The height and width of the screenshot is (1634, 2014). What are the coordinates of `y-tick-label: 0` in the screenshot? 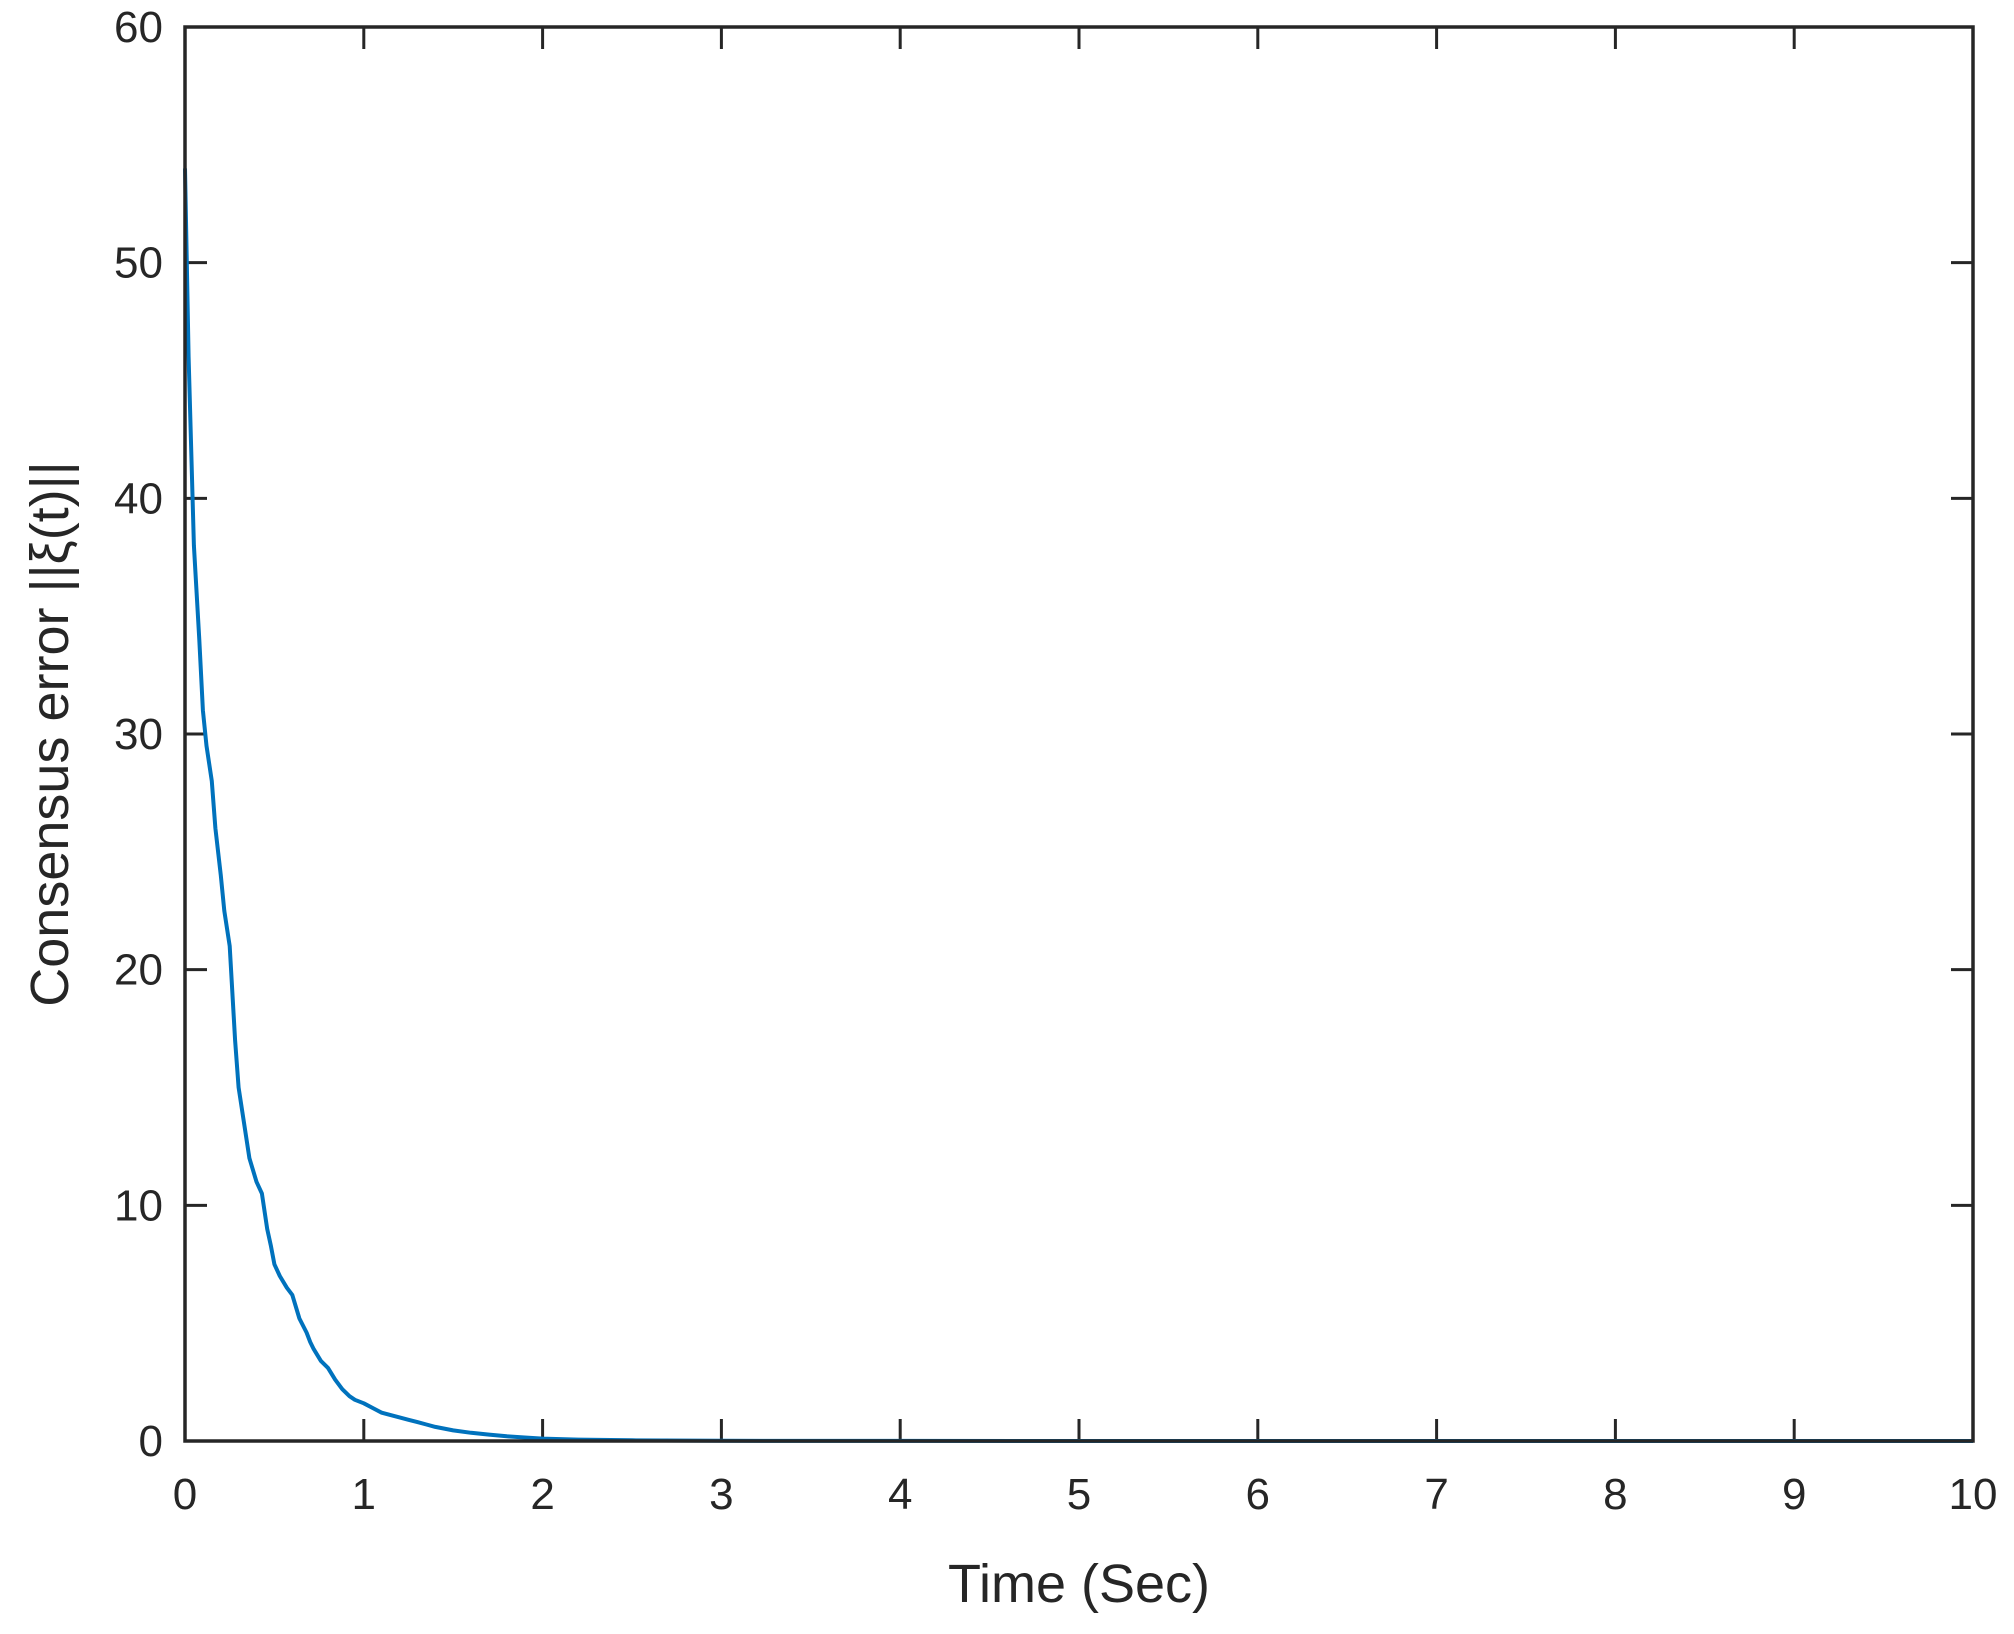 It's located at (151, 1441).